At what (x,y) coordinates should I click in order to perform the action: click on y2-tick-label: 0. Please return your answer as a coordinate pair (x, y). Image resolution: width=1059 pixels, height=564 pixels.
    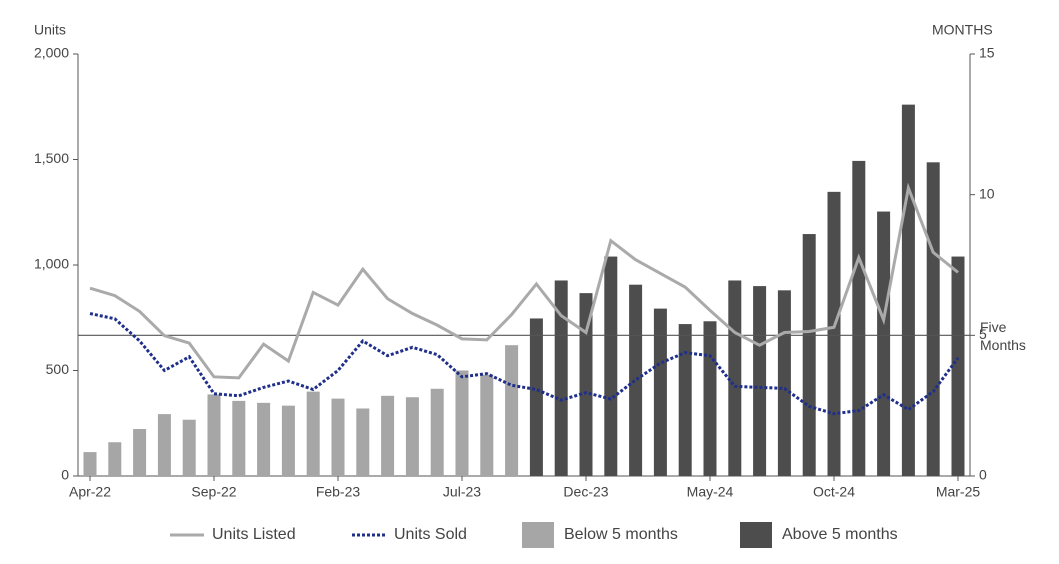
    Looking at the image, I should click on (983, 475).